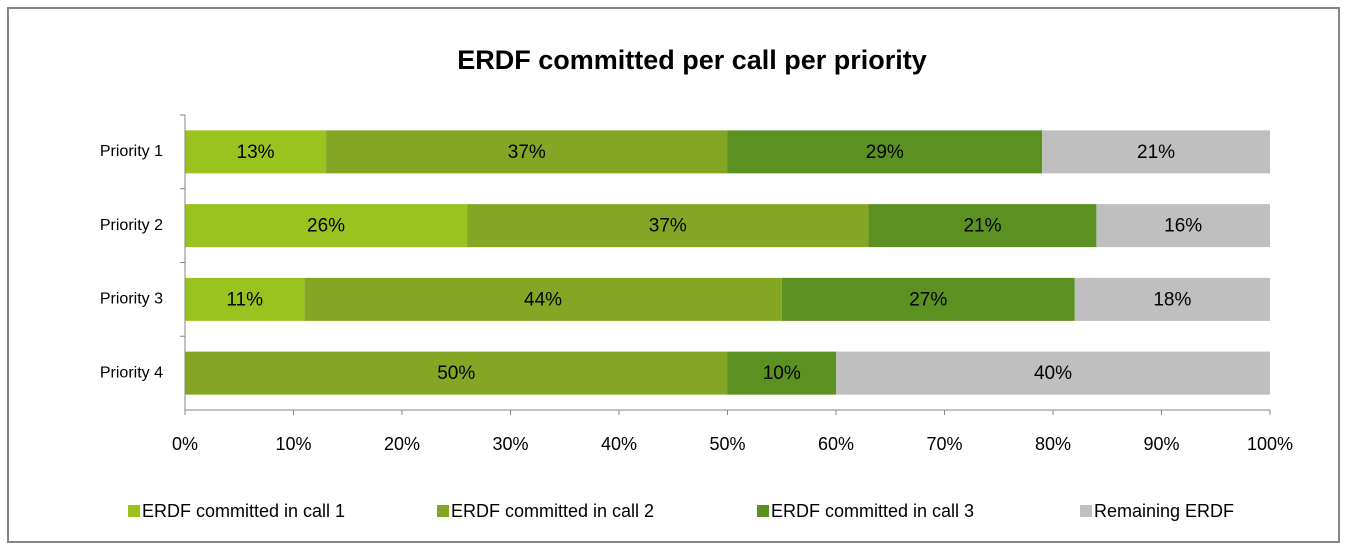 This screenshot has width=1348, height=544. Describe the element at coordinates (131, 151) in the screenshot. I see `y-tick-label: Priority 1` at that location.